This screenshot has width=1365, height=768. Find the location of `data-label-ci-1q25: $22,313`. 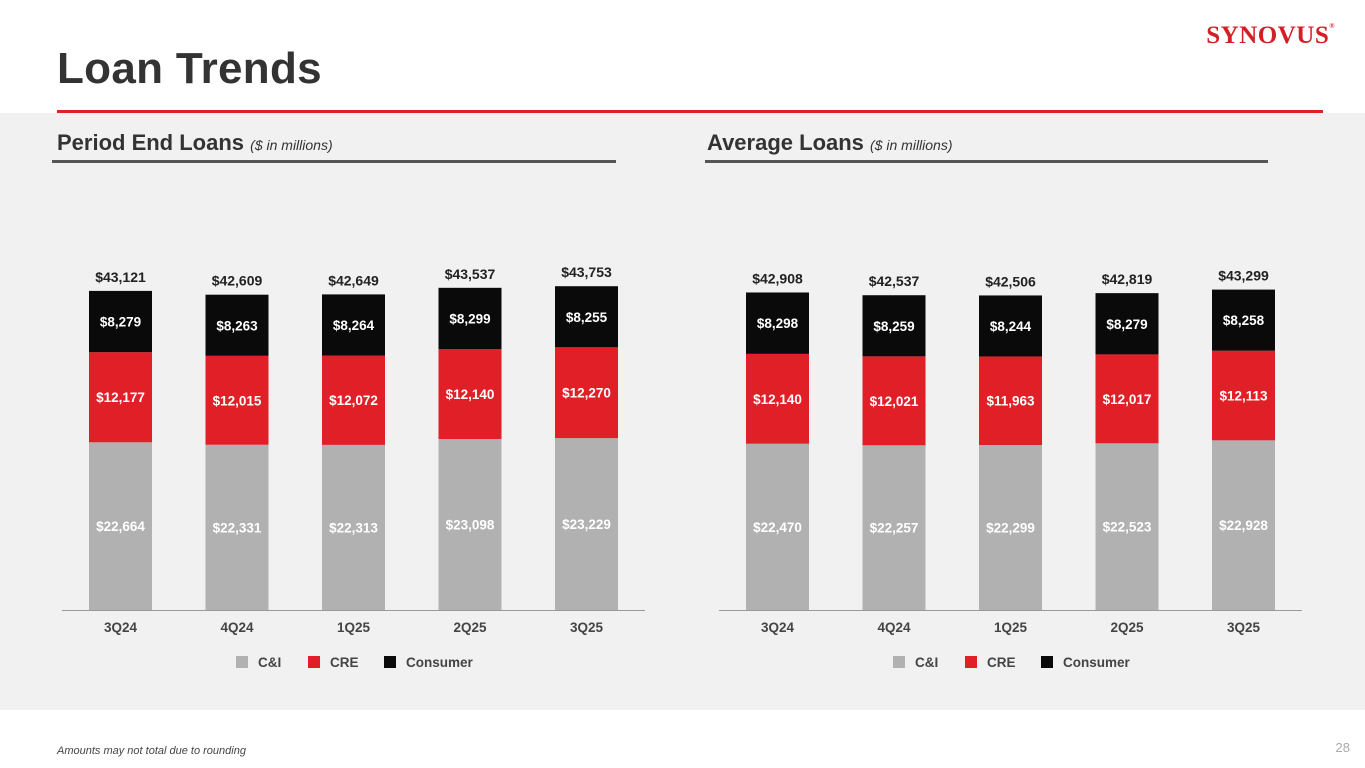

data-label-ci-1q25: $22,313 is located at coordinates (353, 527).